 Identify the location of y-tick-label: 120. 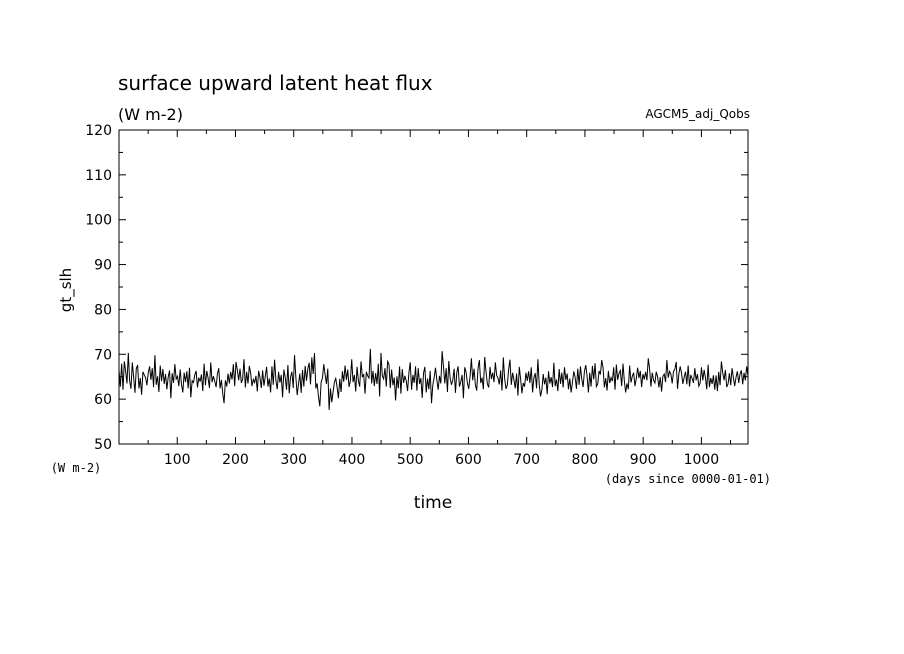
(98, 131).